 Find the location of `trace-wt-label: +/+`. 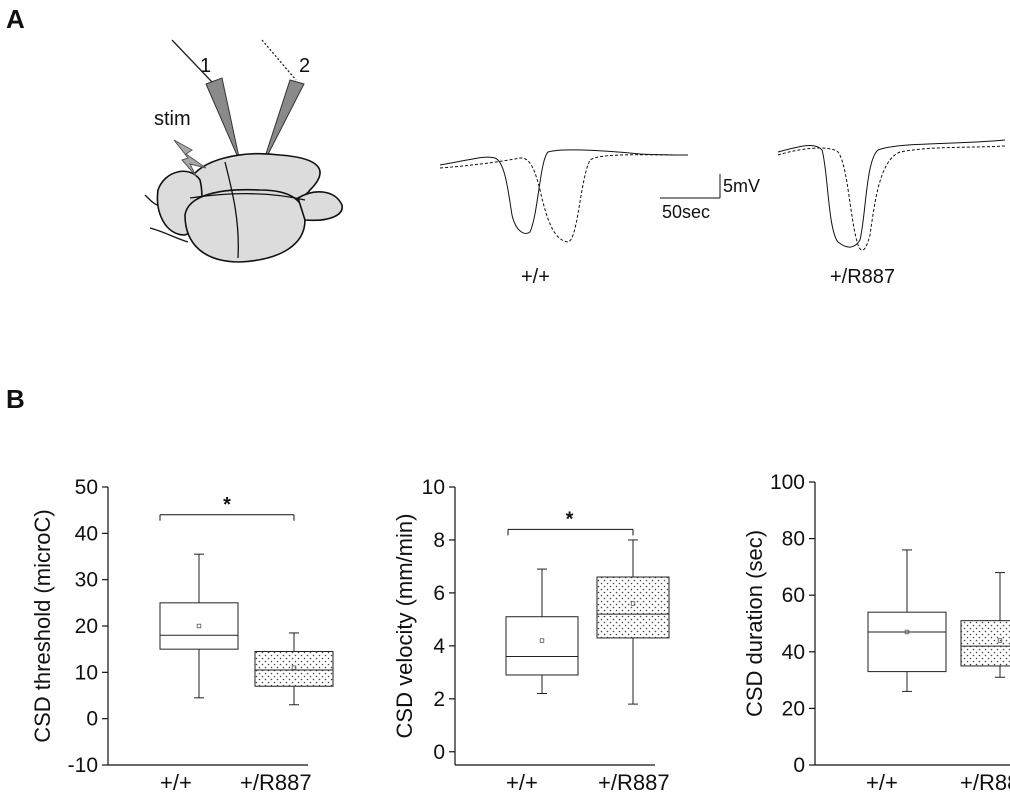

trace-wt-label: +/+ is located at coordinates (535, 277).